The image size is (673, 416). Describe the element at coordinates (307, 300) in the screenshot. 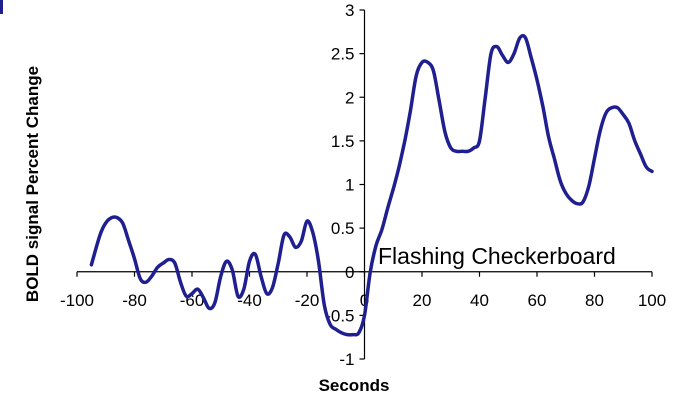

I see `x-tick-label: -20` at that location.